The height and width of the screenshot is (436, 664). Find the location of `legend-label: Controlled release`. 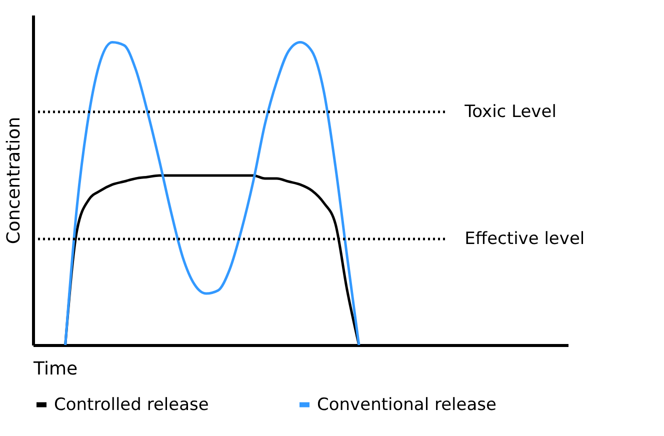

legend-label: Controlled release is located at coordinates (131, 404).